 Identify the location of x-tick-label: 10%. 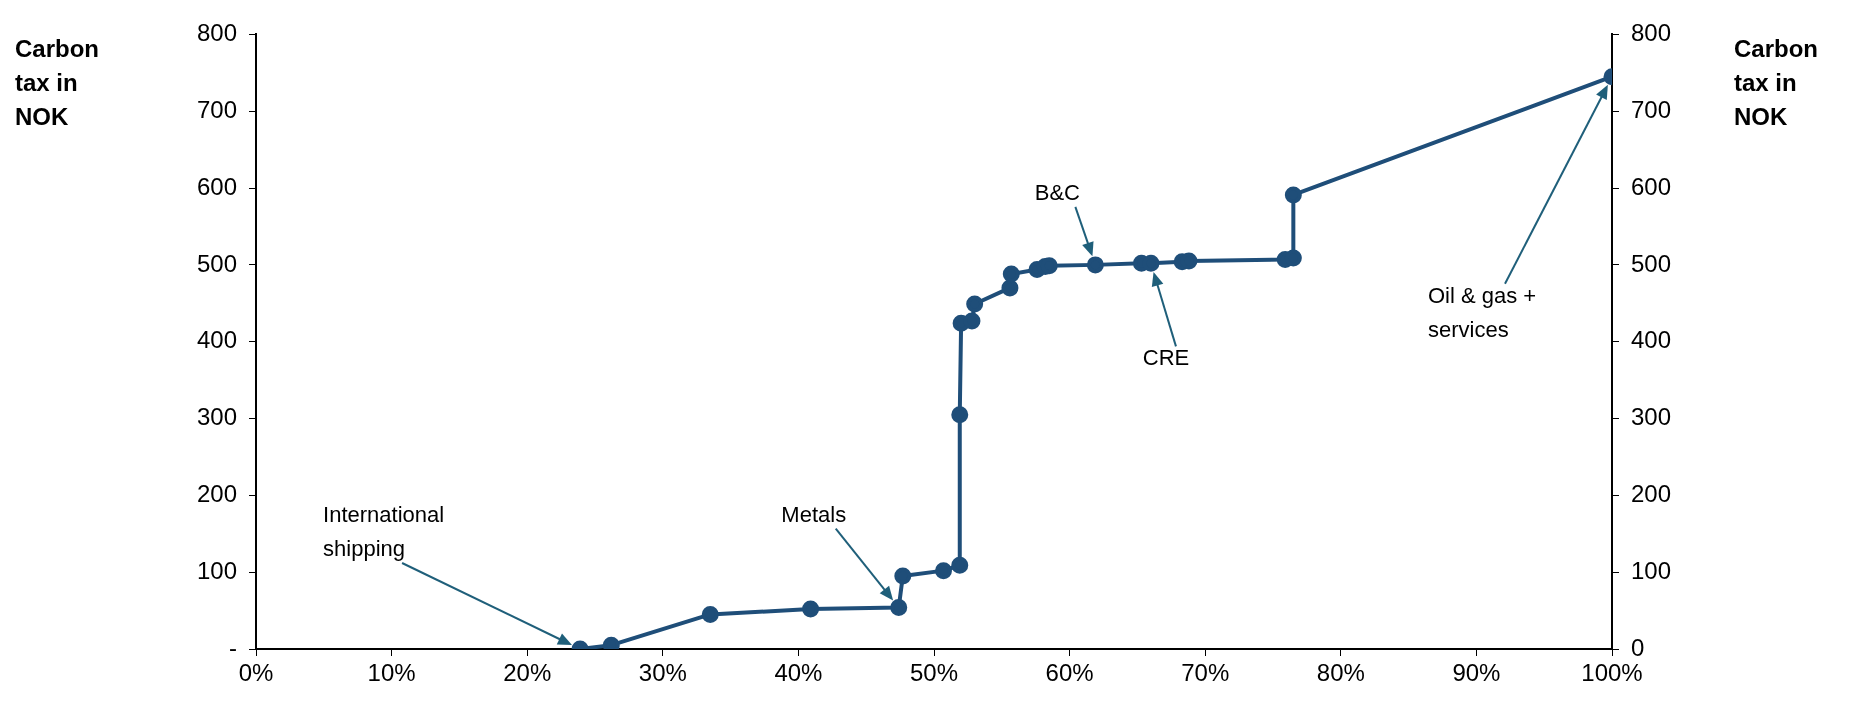
(391, 673).